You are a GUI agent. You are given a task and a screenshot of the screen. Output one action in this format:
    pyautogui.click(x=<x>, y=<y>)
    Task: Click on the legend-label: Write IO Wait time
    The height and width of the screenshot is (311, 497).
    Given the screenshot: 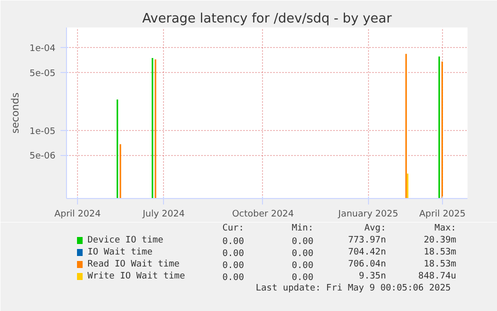 What is the action you would take?
    pyautogui.click(x=136, y=277)
    